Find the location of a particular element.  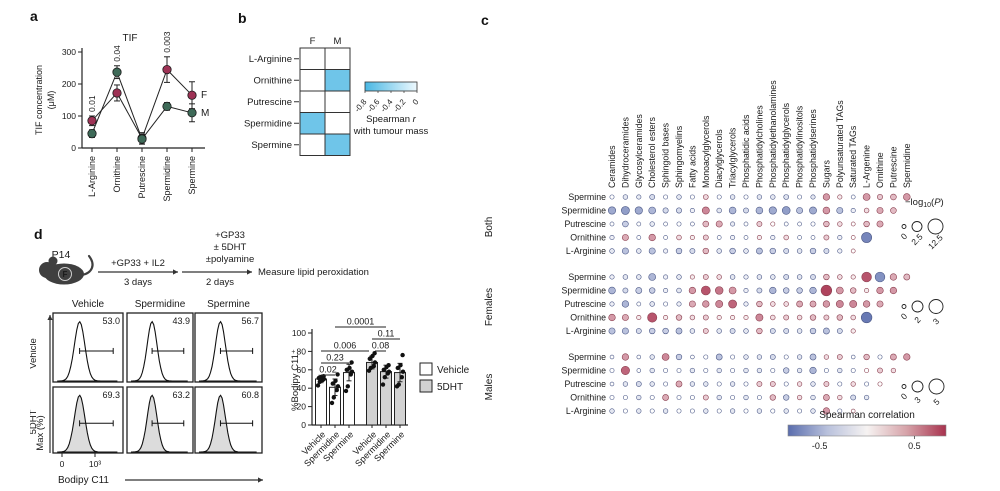

row-label: Spermine is located at coordinates (271, 145).